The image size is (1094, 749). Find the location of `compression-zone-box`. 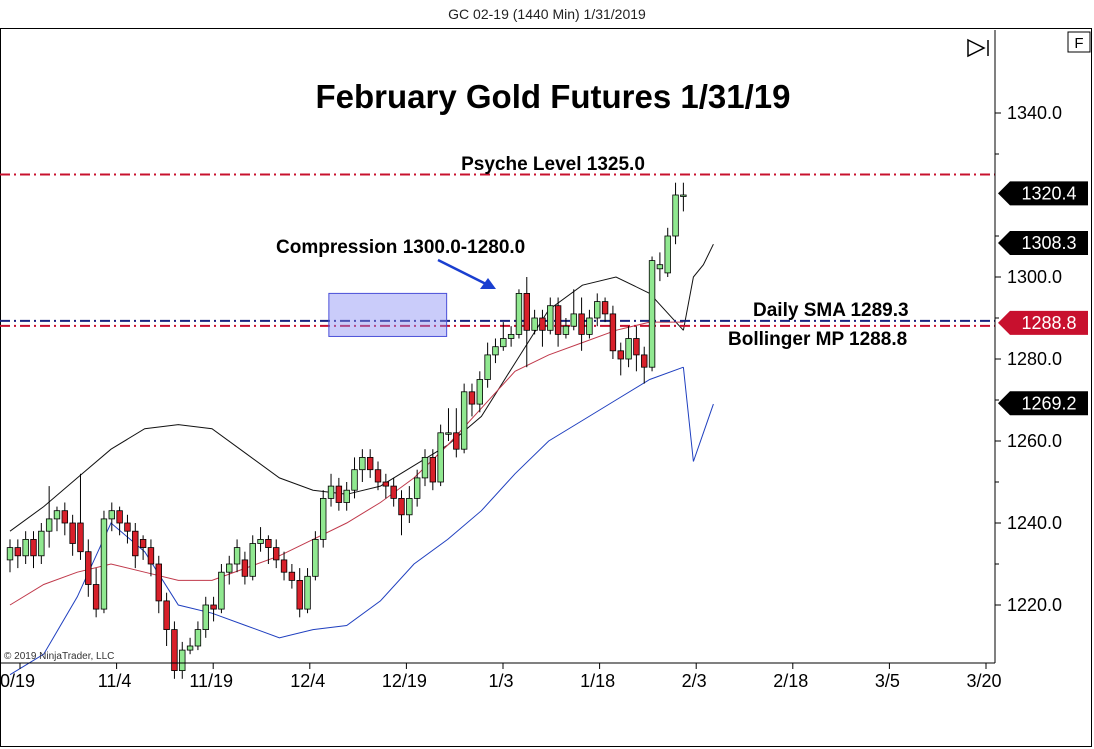

compression-zone-box is located at coordinates (388, 314).